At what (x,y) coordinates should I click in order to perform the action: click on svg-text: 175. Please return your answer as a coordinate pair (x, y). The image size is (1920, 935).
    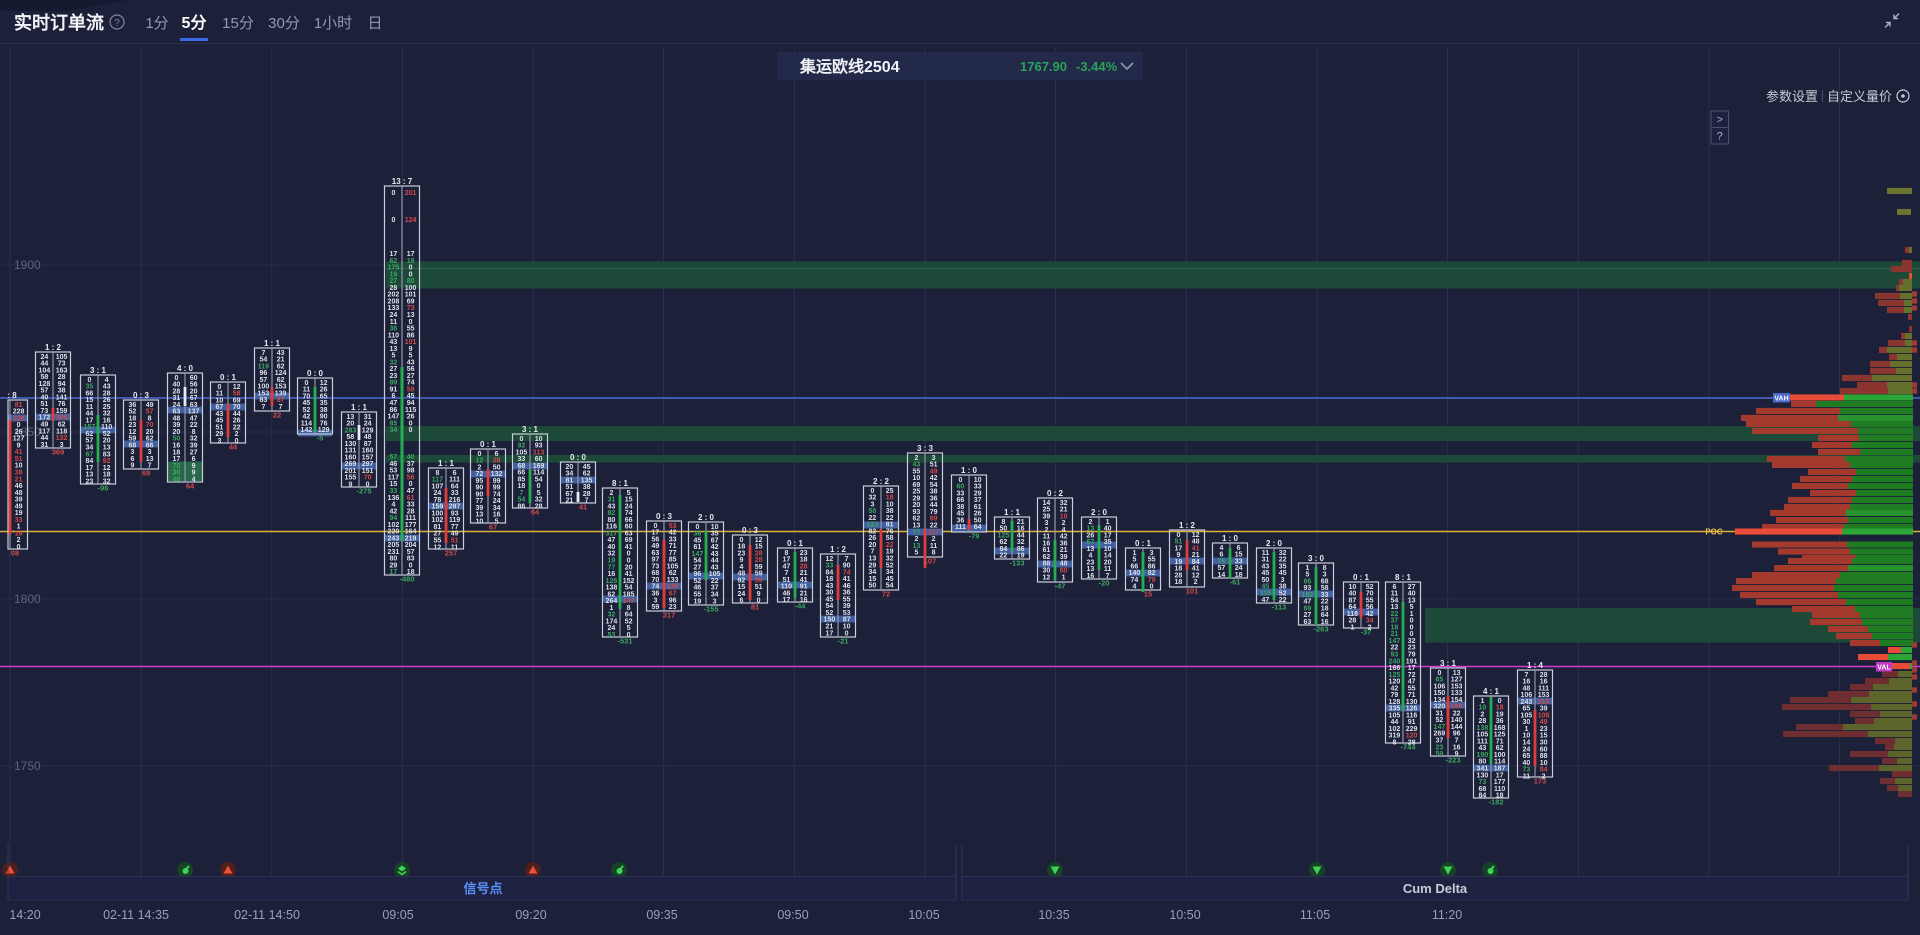
    Looking at the image, I should click on (394, 268).